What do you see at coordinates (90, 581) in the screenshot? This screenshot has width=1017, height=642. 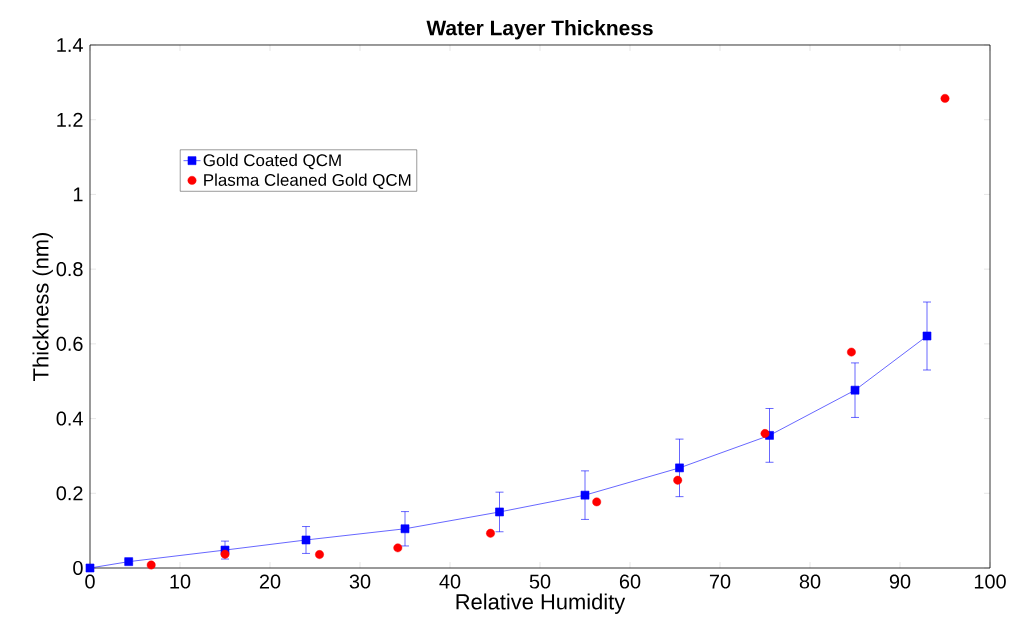 I see `x-tick-label: 0` at bounding box center [90, 581].